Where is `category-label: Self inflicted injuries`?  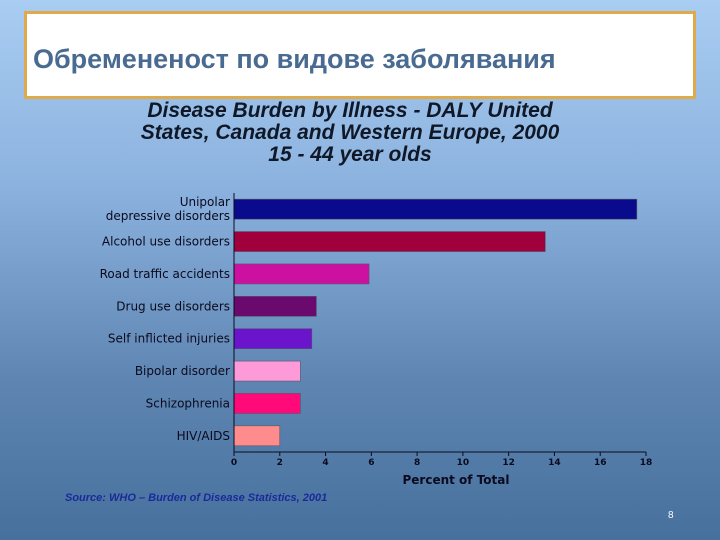 category-label: Self inflicted injuries is located at coordinates (169, 339).